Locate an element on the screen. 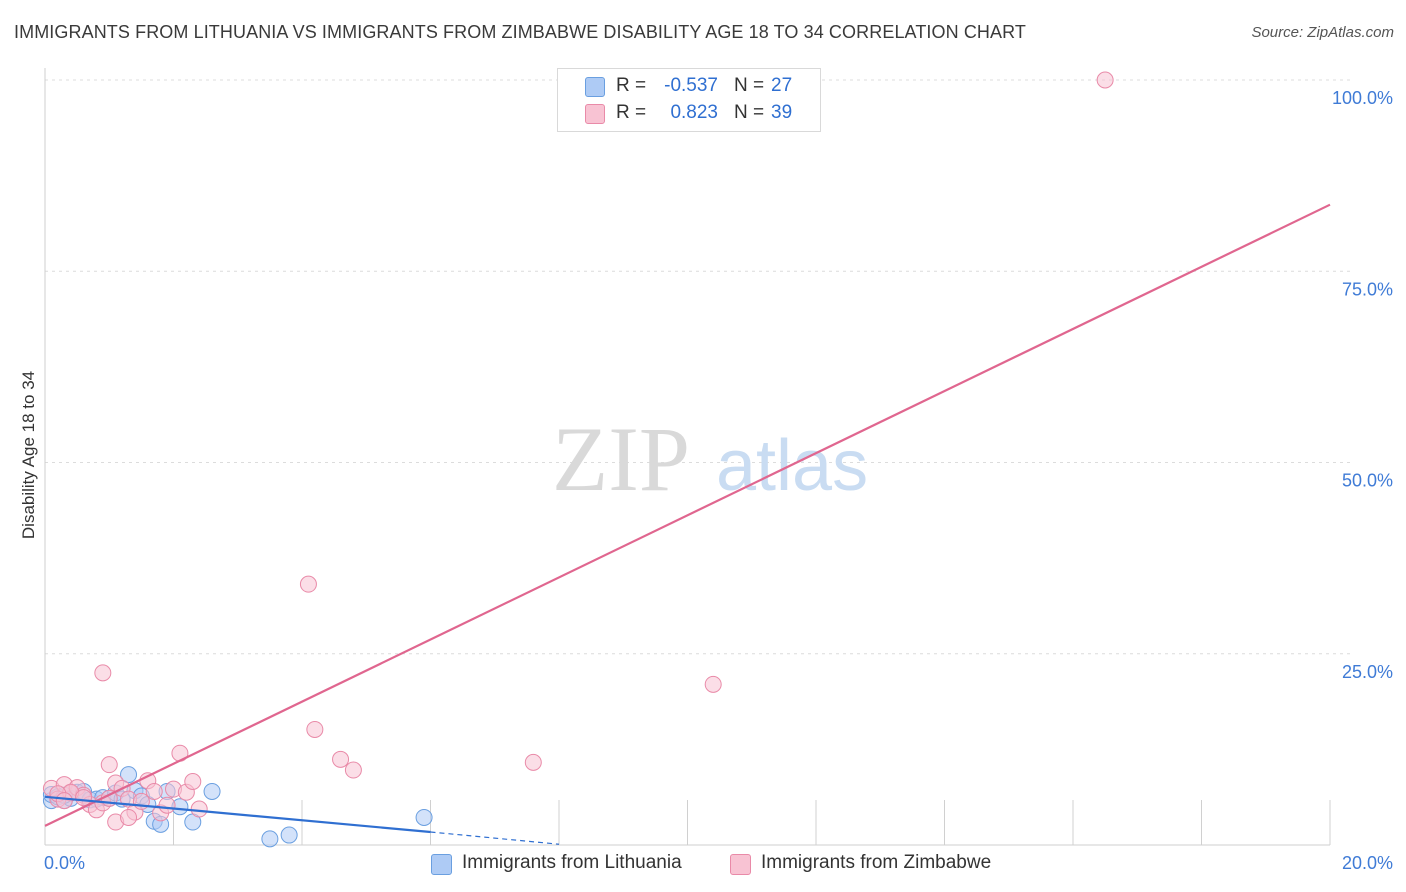 The image size is (1406, 892). source-credit: Source: ZipAtlas.com is located at coordinates (1322, 32).